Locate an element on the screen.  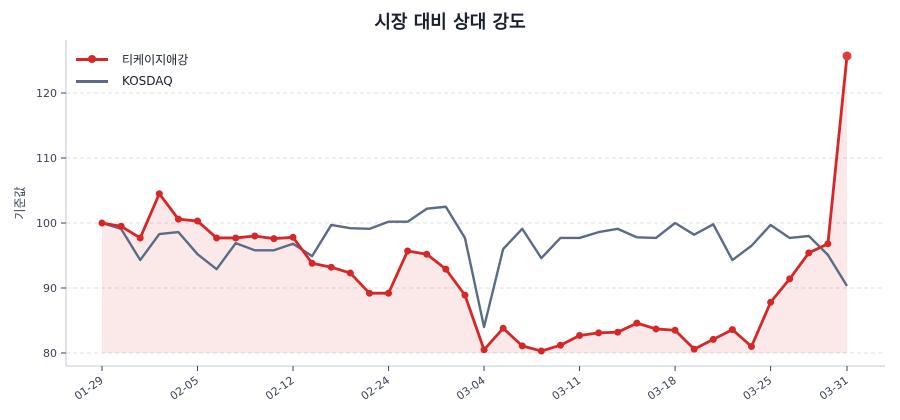
legend-swatch-stock is located at coordinates (92, 59).